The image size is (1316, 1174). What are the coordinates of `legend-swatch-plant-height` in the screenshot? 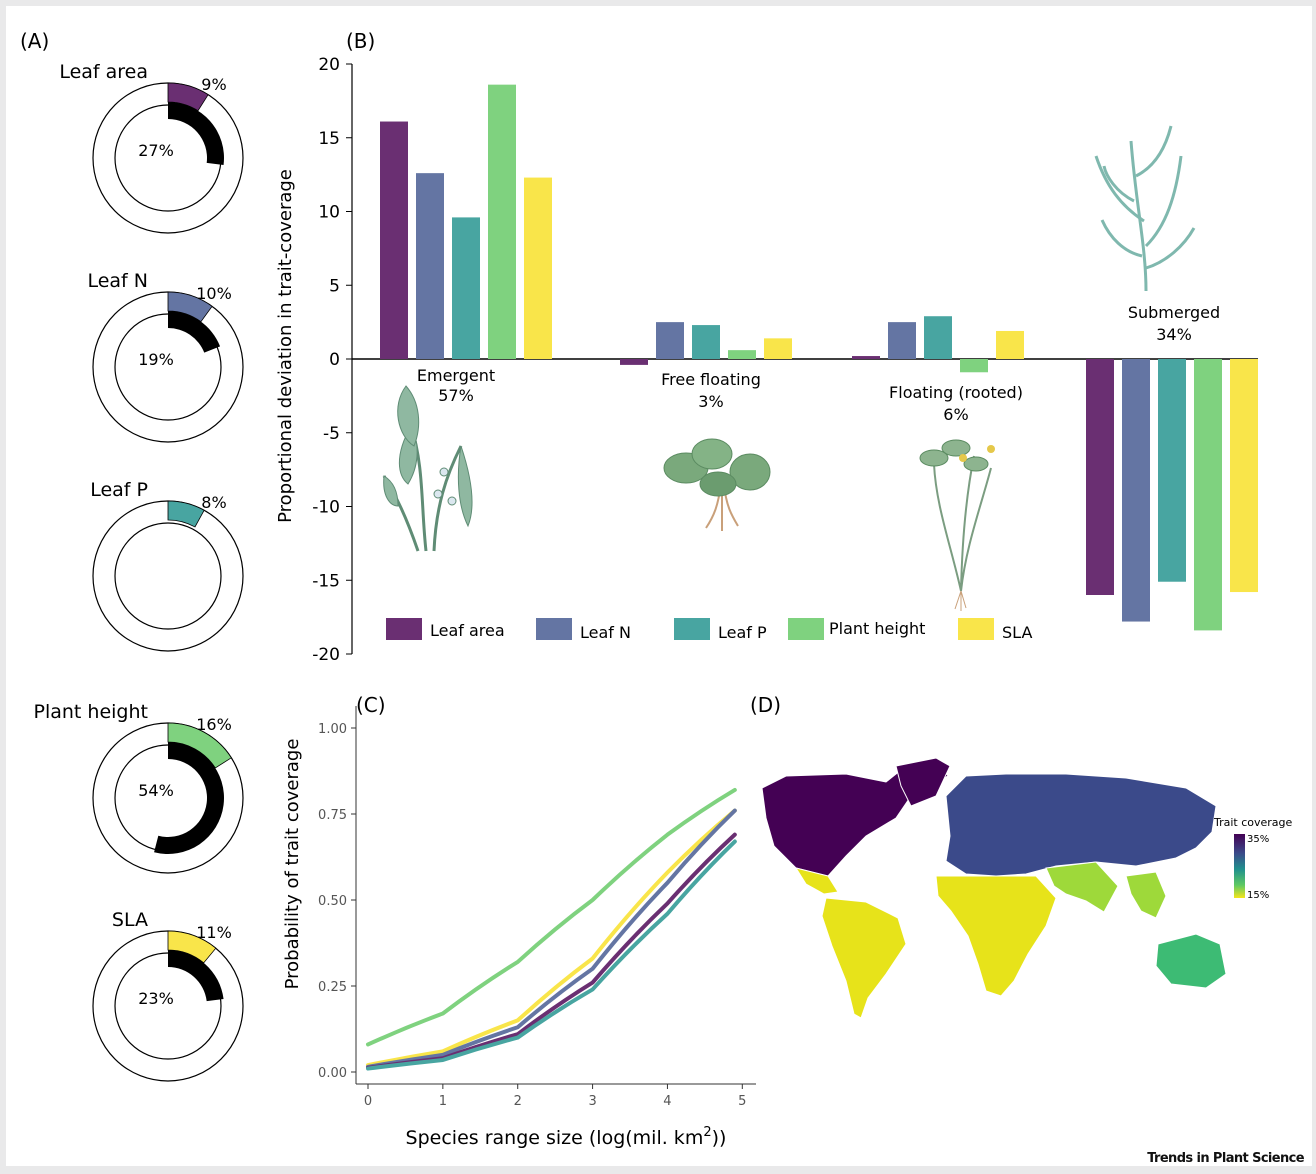 It's located at (806, 629).